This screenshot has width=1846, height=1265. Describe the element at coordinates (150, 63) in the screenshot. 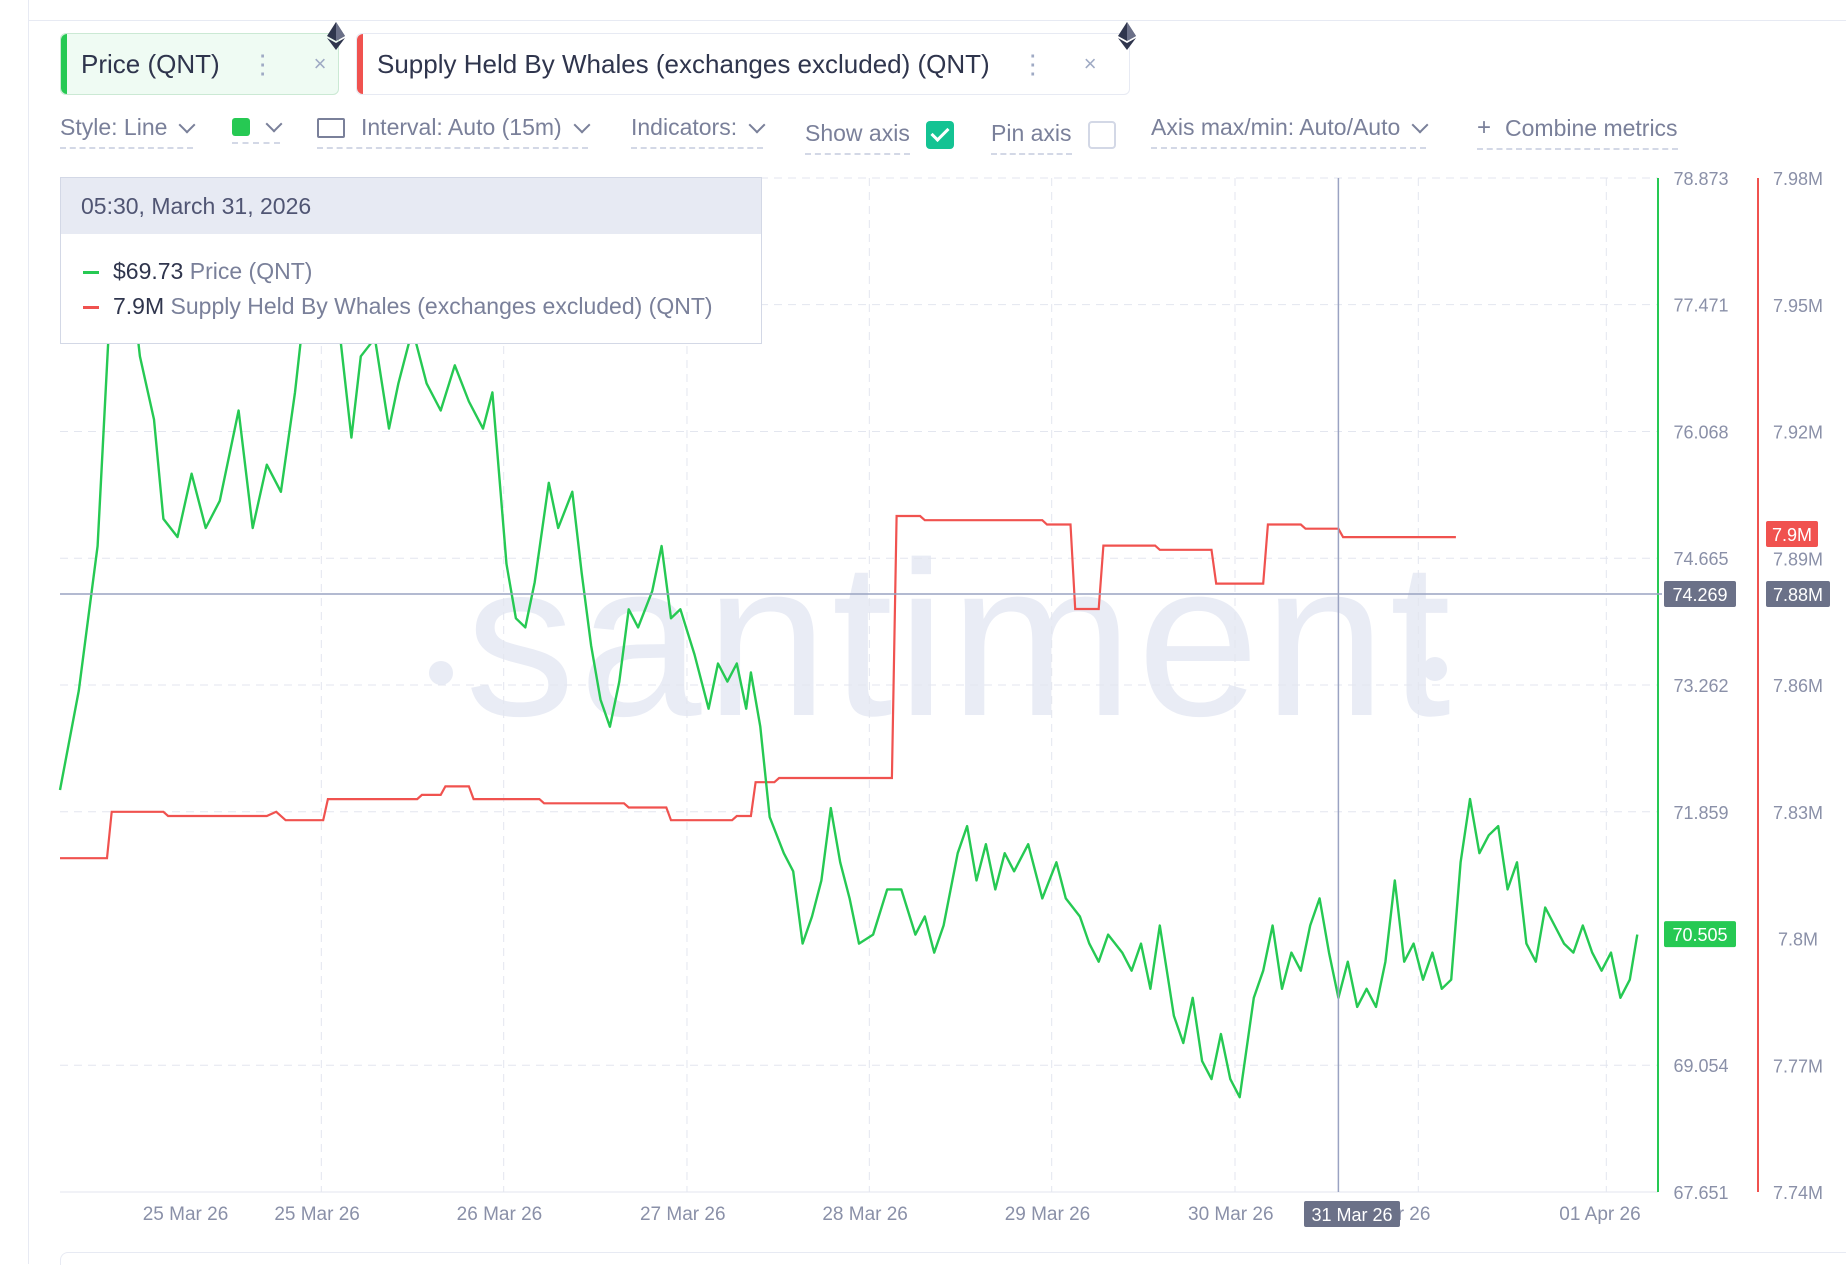

I see `metric-label: Price (QNT)` at that location.